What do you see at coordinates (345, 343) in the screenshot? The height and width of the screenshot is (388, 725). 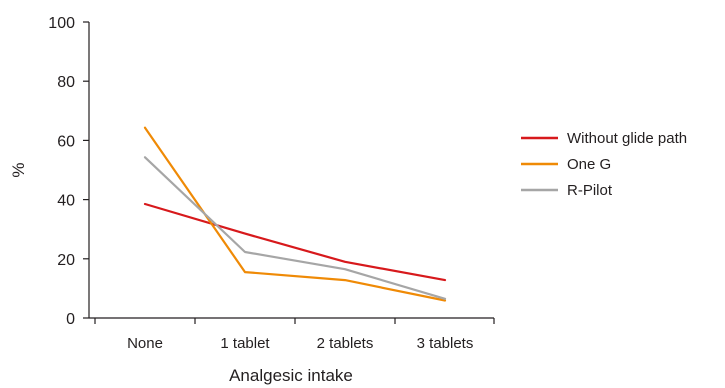 I see `x-tick-label: 2 tablets` at bounding box center [345, 343].